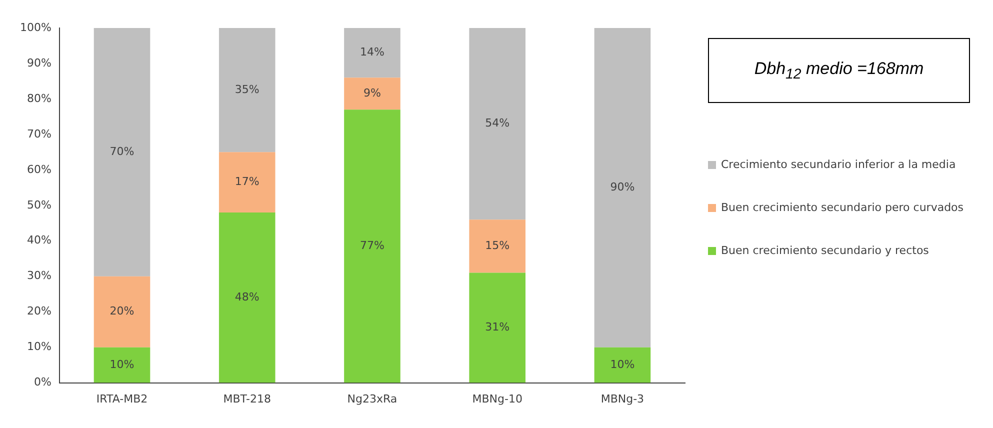  I want to click on data-label: 70%, so click(122, 151).